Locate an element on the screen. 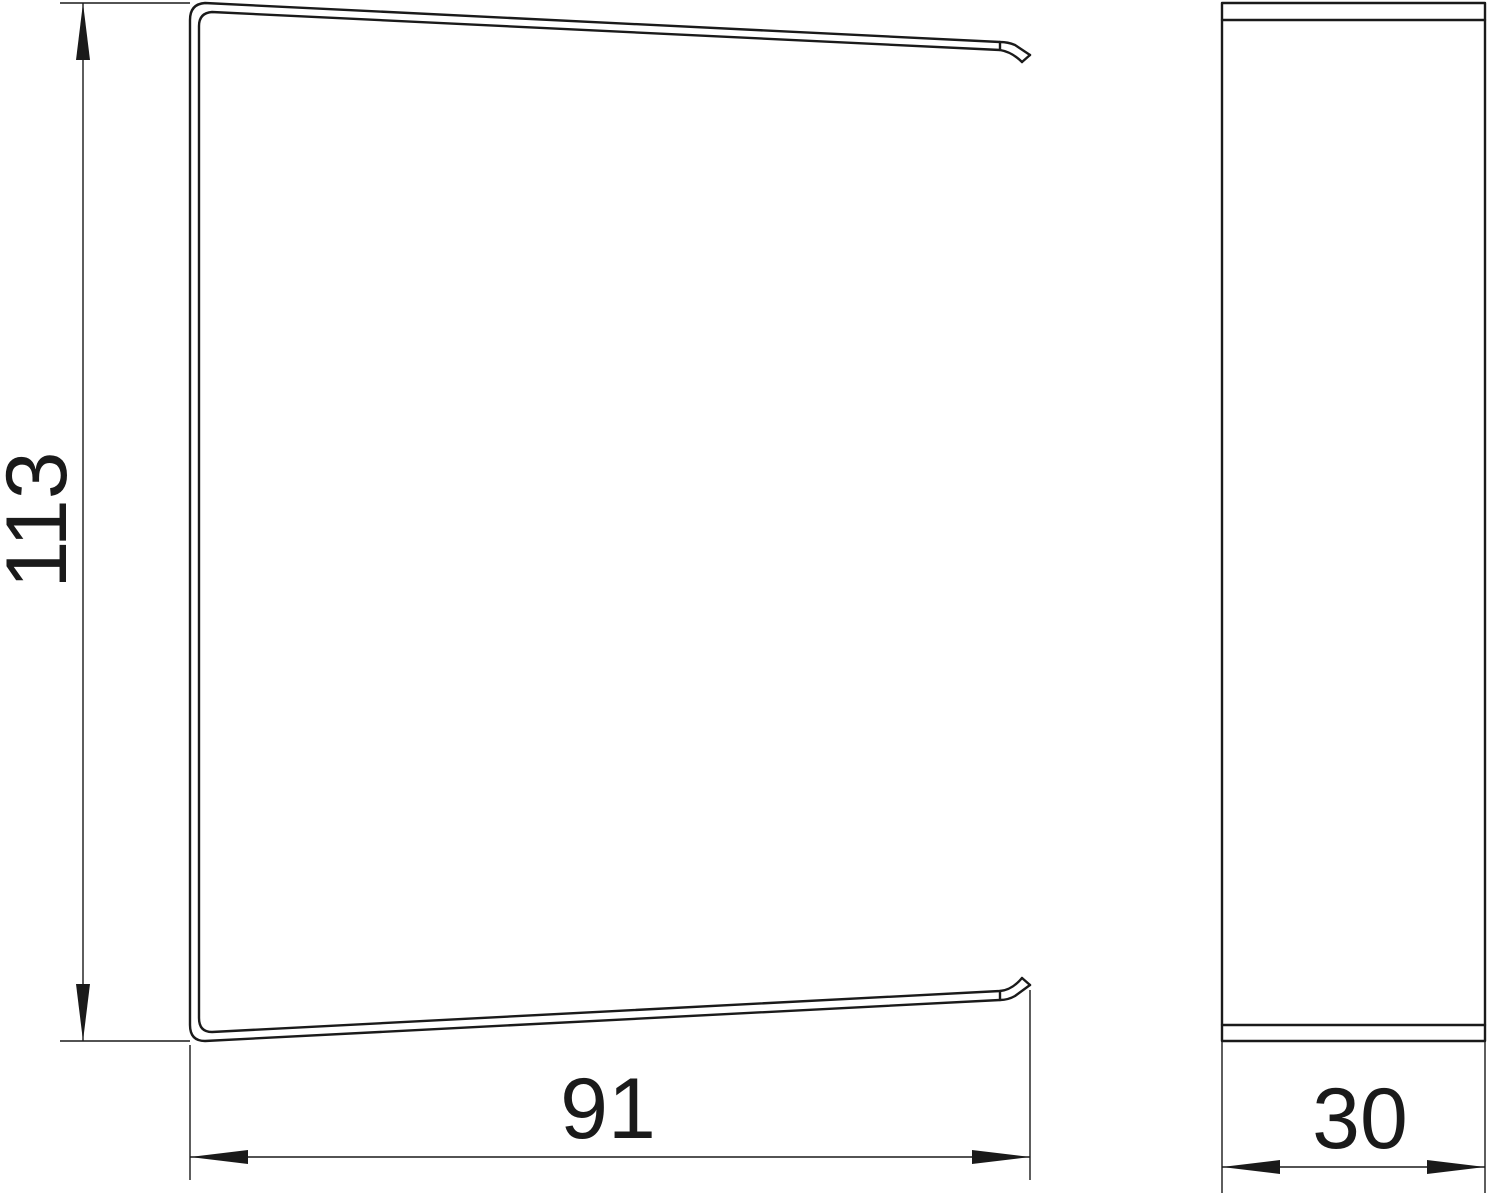 This screenshot has height=1193, width=1500. arrow-down-icon is located at coordinates (83, 1012).